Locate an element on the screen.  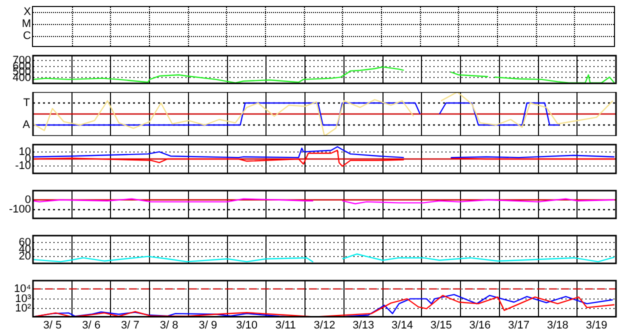
x-tick-label: 3/ 8 is located at coordinates (169, 325).